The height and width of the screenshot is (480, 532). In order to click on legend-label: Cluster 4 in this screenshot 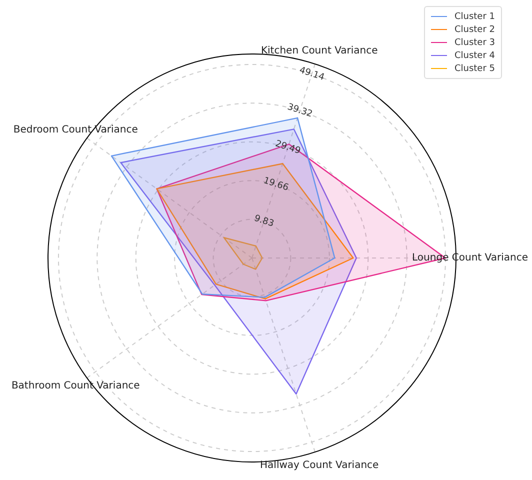, I will do `click(474, 55)`.